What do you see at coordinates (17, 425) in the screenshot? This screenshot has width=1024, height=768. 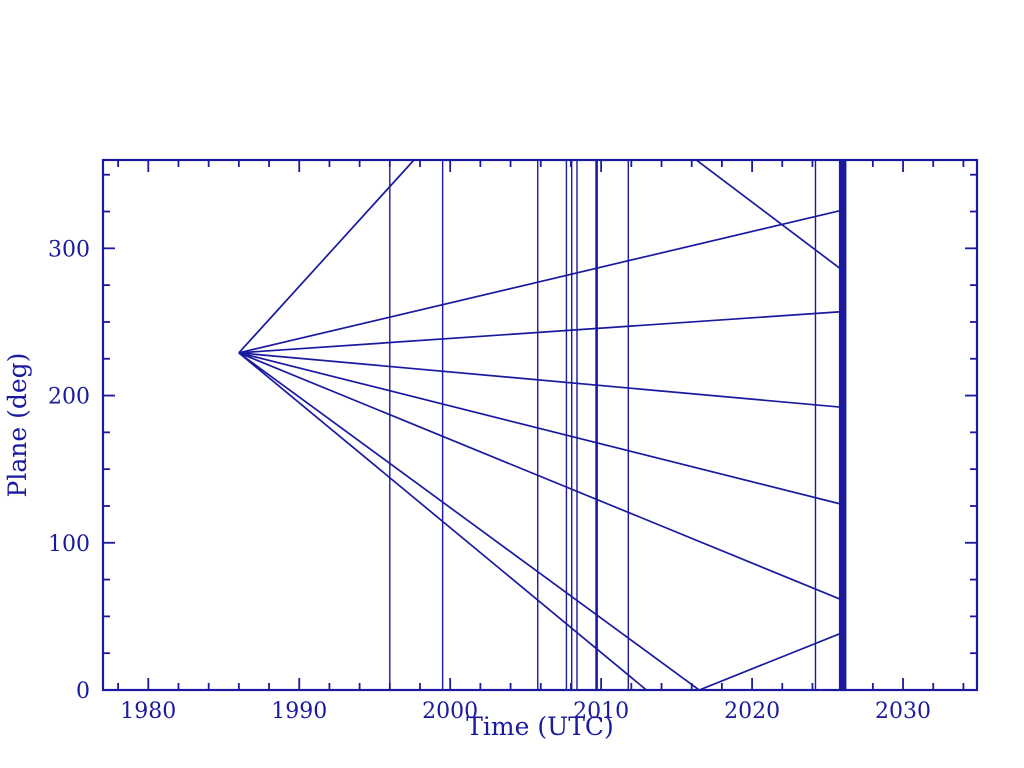 I see `y-axis-label: Plane (deg)` at bounding box center [17, 425].